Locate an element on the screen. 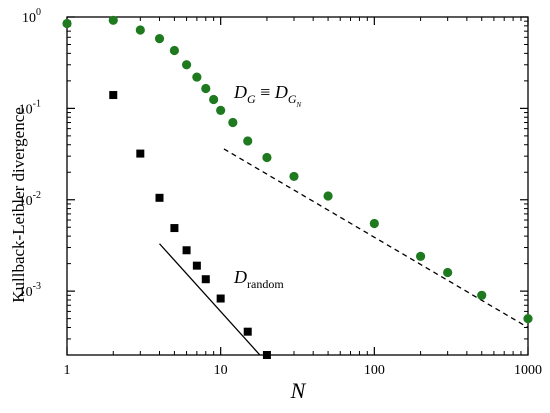 Image resolution: width=550 pixels, height=413 pixels. y-tick-label: 10⁰ is located at coordinates (31, 16).